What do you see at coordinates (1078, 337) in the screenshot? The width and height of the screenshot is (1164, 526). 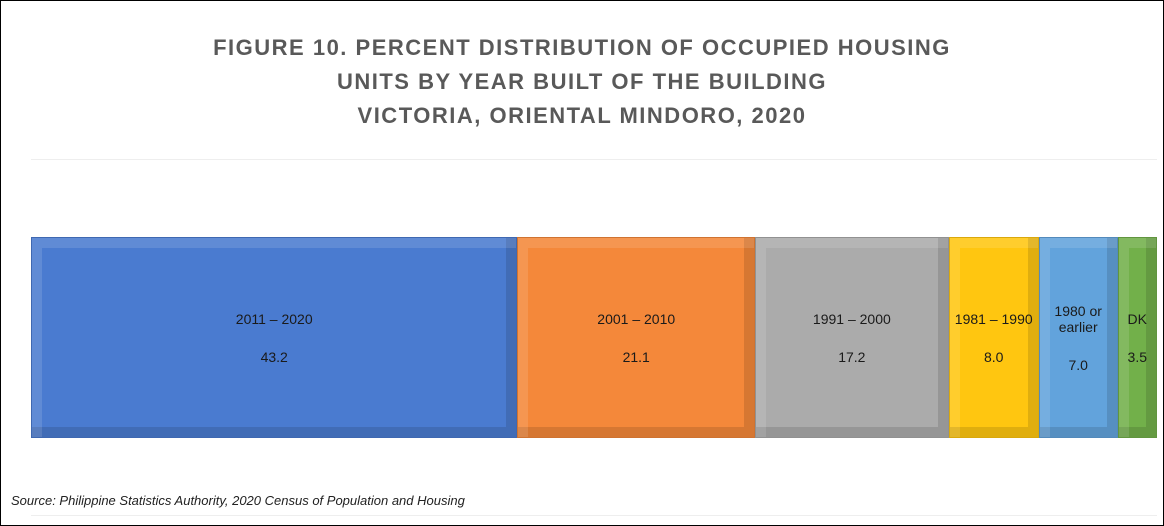 I see `bar-segment: 1980 or earlier 7.0` at bounding box center [1078, 337].